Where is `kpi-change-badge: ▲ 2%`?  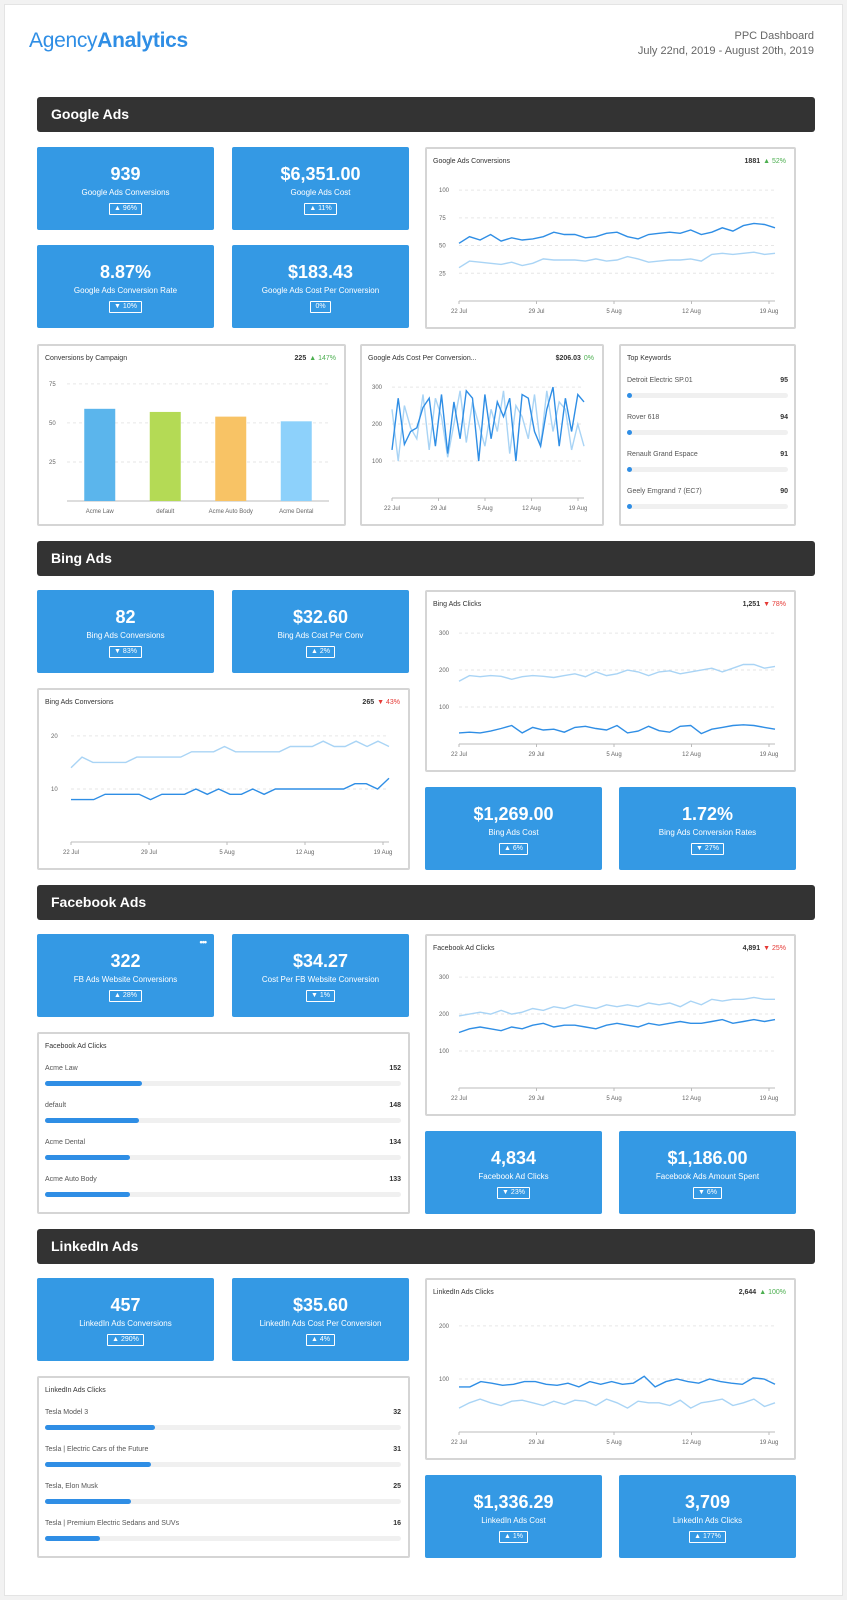
kpi-change-badge: ▲ 2% is located at coordinates (320, 652).